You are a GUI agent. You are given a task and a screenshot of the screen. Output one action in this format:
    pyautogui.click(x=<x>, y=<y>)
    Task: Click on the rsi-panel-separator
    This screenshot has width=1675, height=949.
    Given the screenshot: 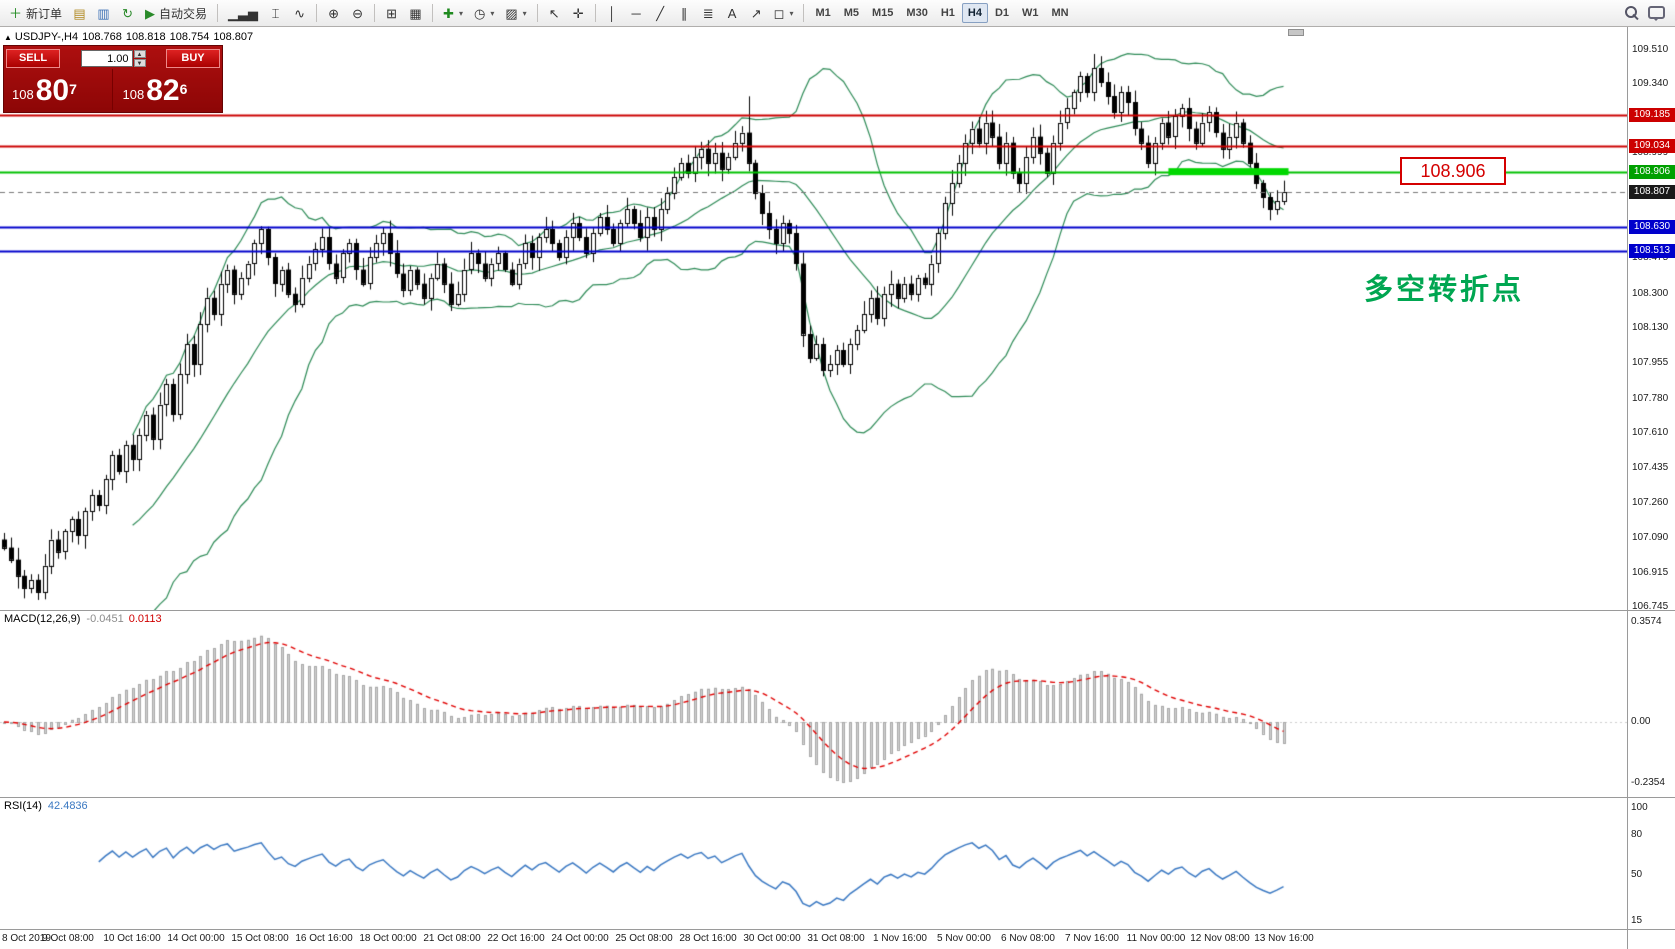 What is the action you would take?
    pyautogui.click(x=837, y=797)
    